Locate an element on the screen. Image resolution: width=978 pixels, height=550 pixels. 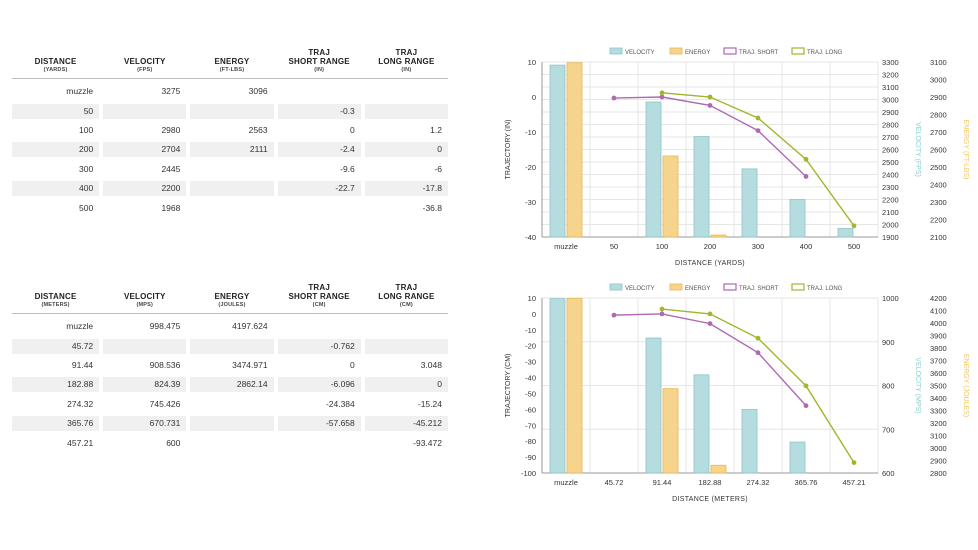
imperial-table-cell: 3096 is located at coordinates (258, 91).